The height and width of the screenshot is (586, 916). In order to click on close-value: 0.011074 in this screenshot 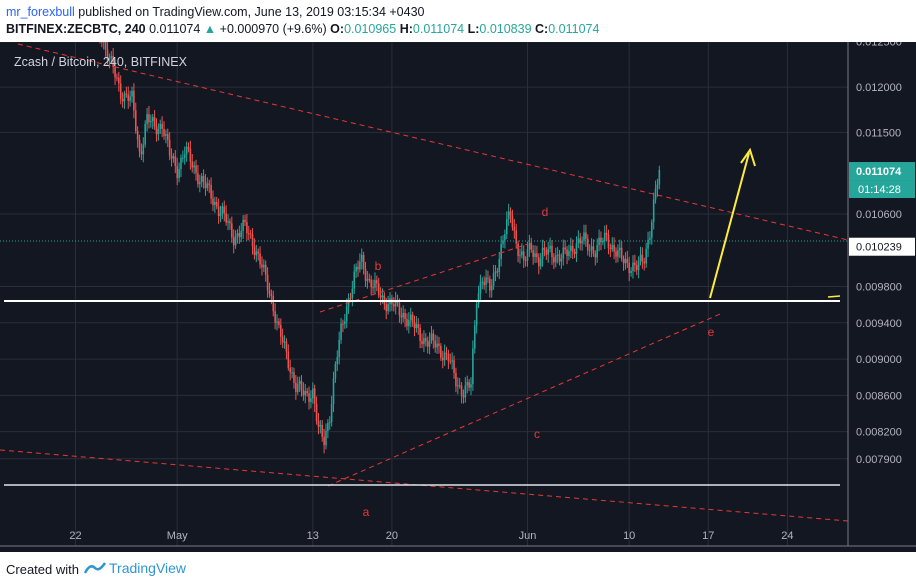, I will do `click(574, 29)`.